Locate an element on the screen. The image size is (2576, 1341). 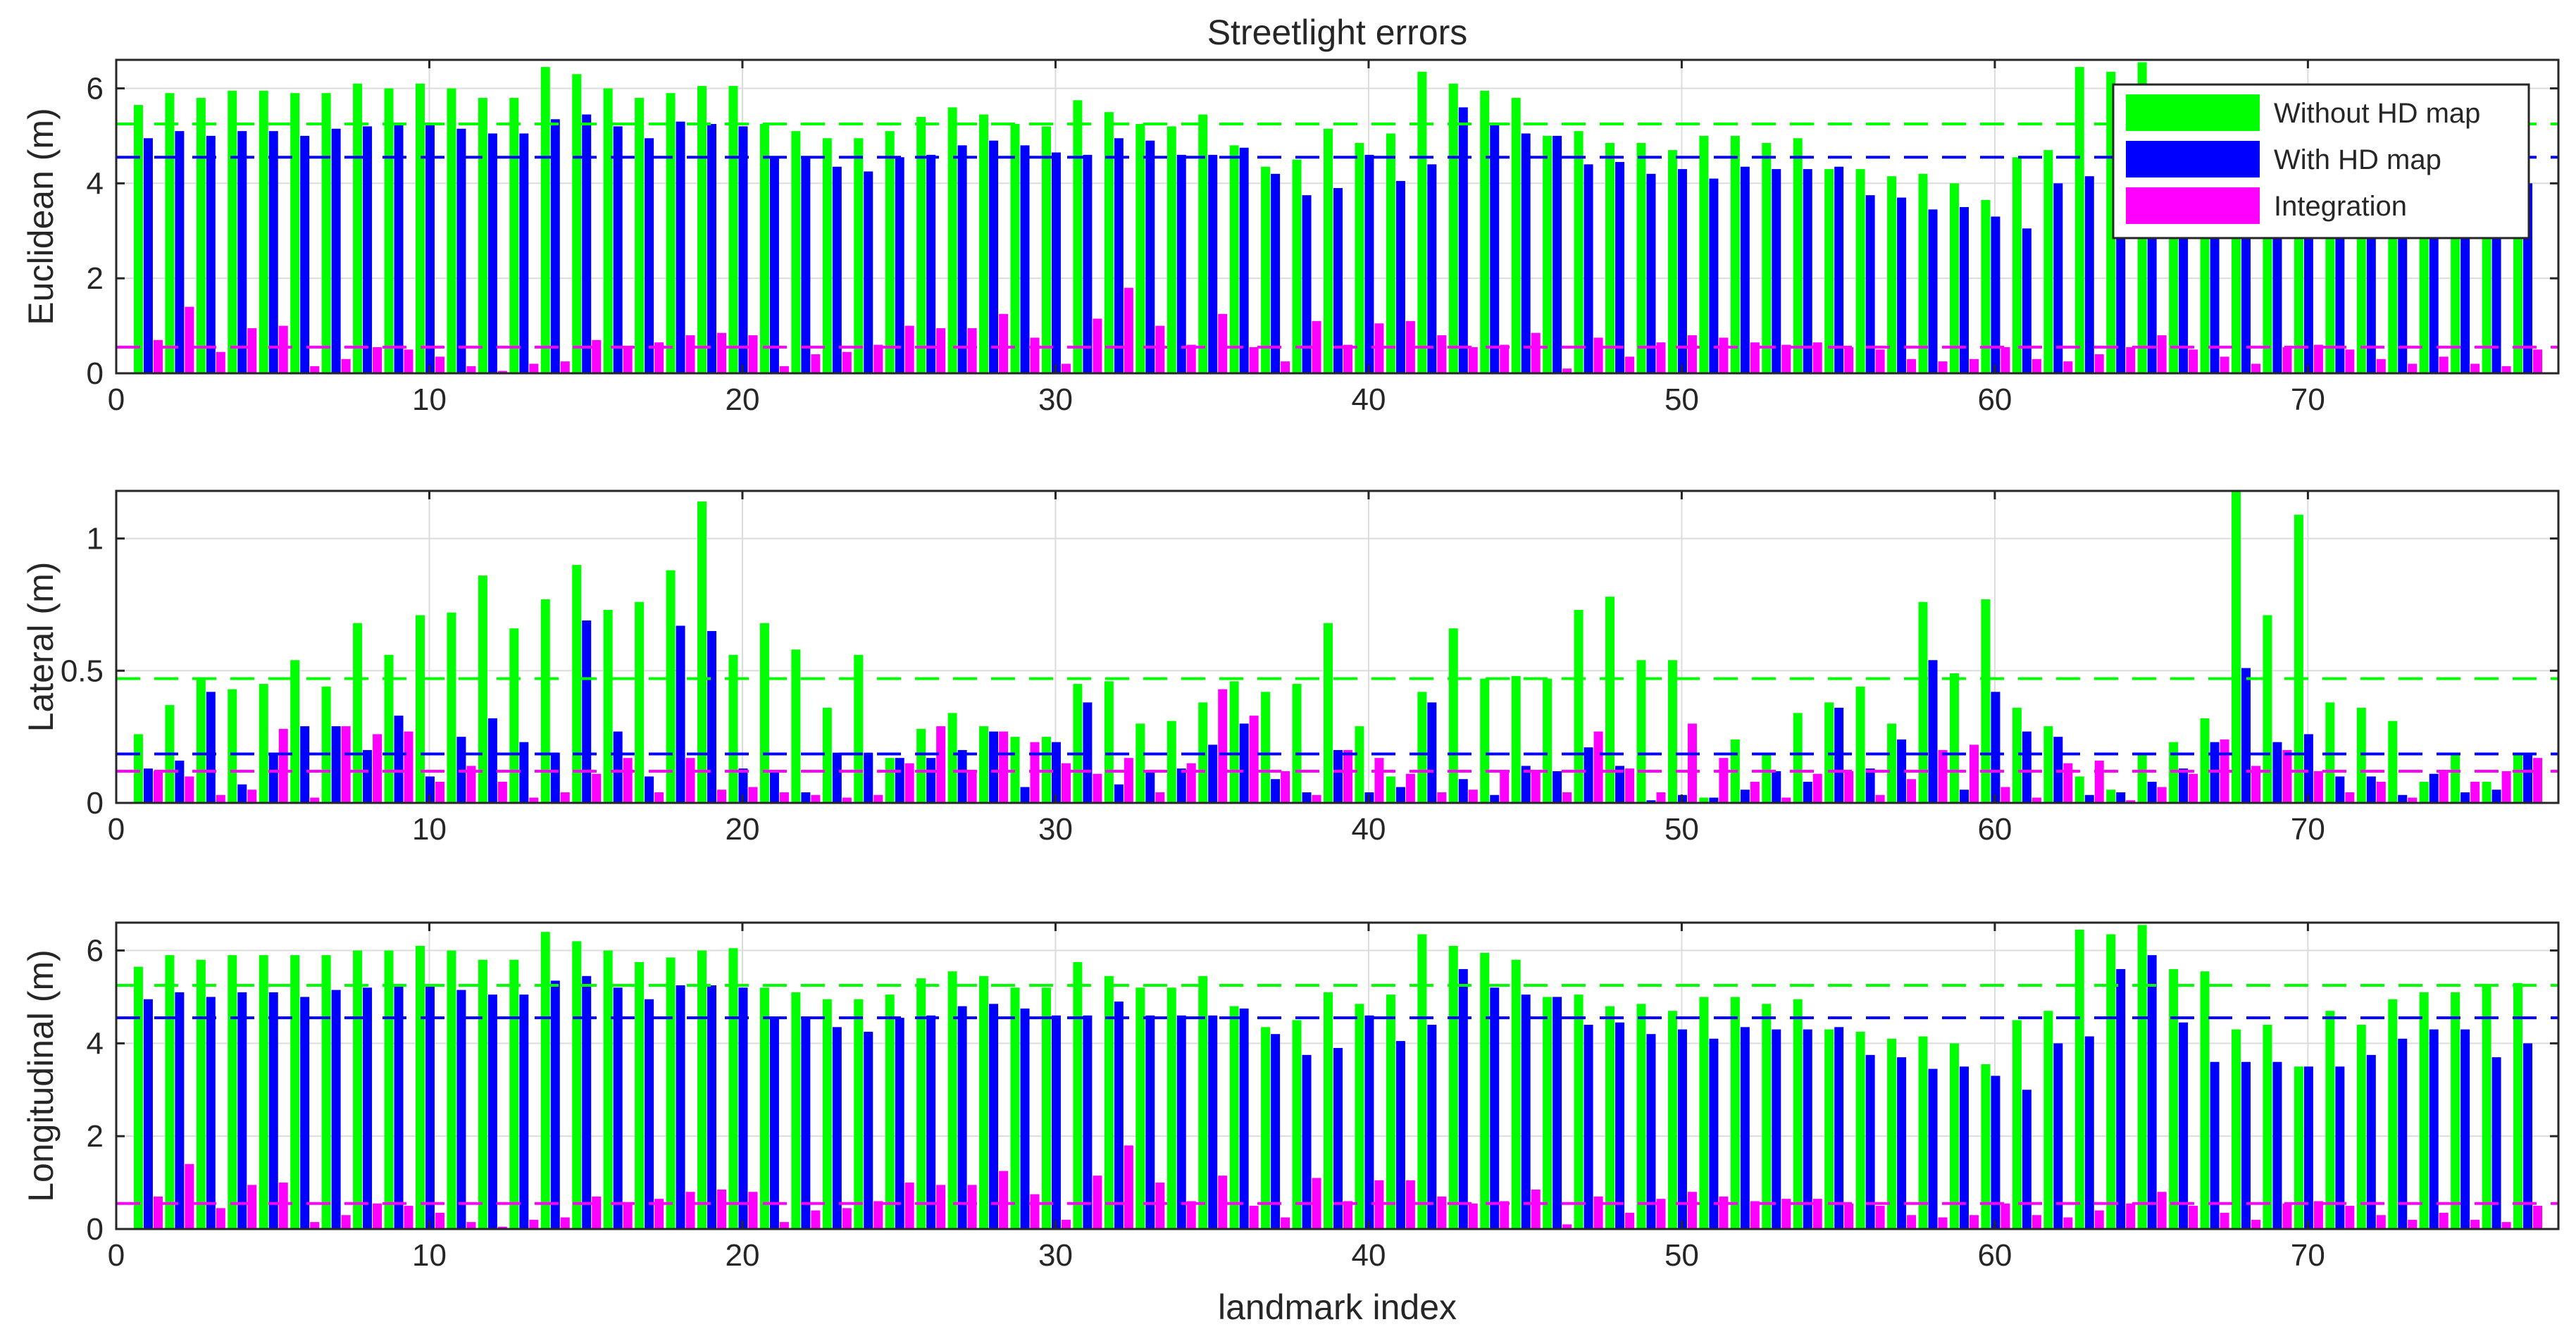
legend: Without HD map With HD map Integration is located at coordinates (2321, 161).